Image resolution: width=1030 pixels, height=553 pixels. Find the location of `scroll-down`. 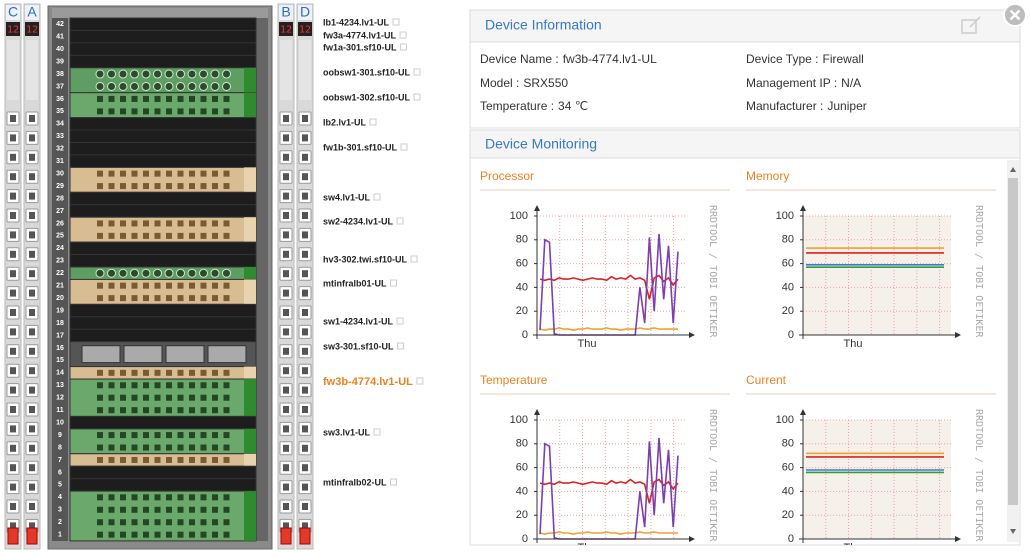

scroll-down is located at coordinates (1013, 531).